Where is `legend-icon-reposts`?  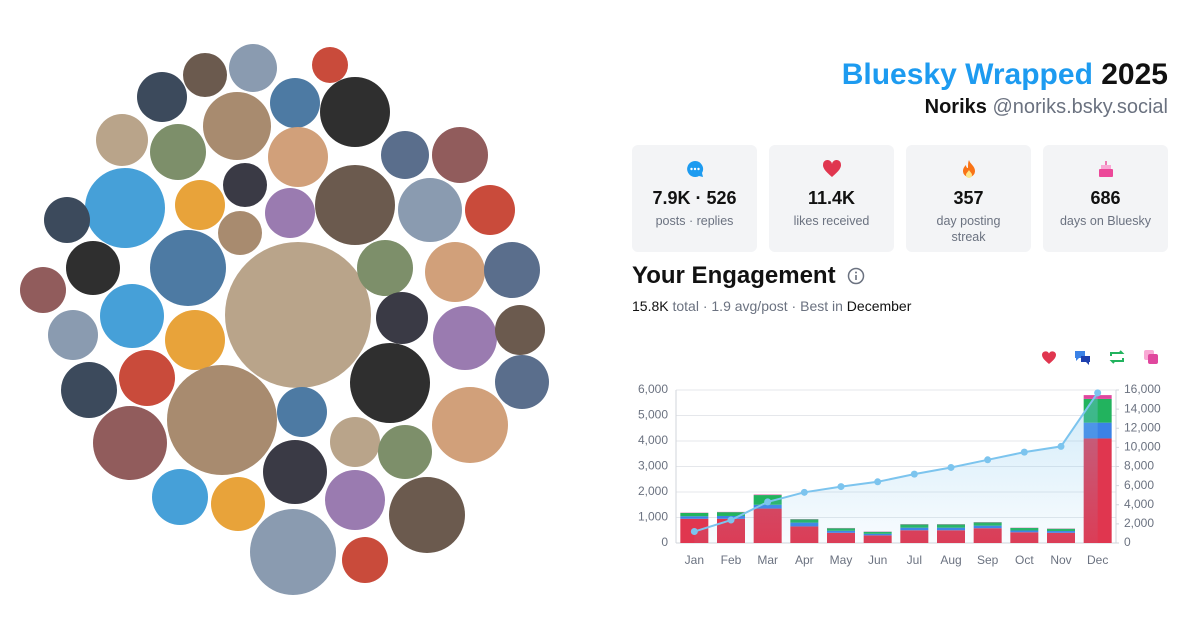 legend-icon-reposts is located at coordinates (1117, 357).